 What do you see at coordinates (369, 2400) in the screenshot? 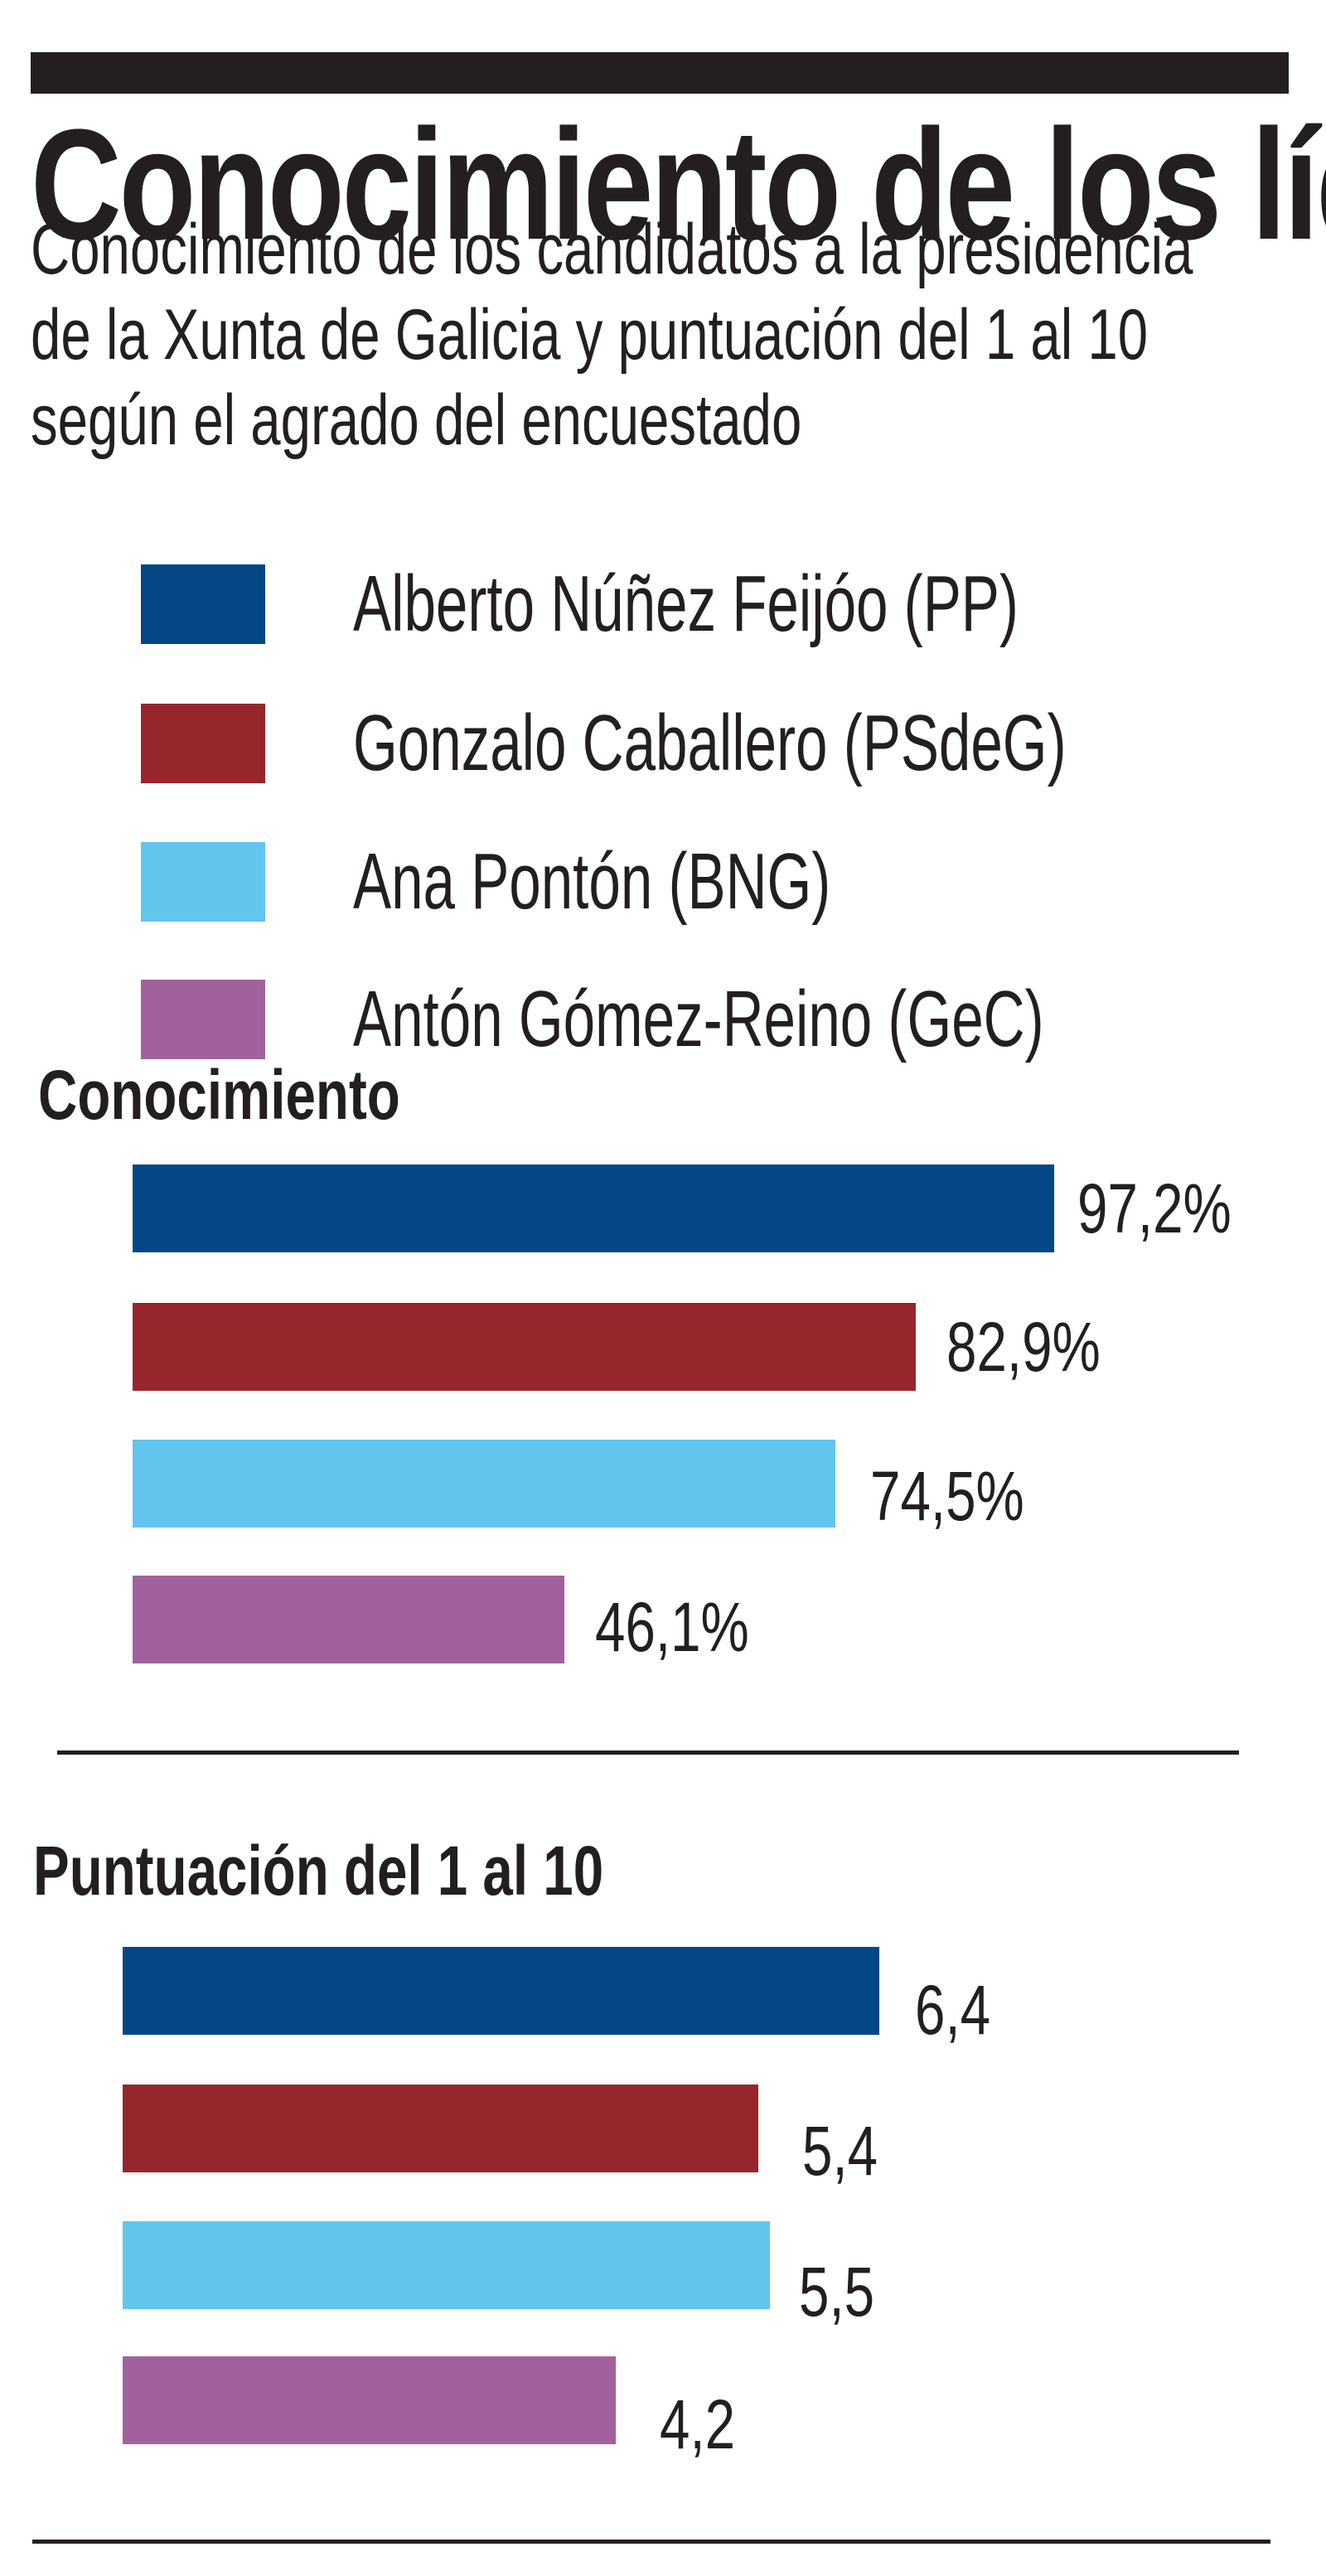
I see `bar-score-gec` at bounding box center [369, 2400].